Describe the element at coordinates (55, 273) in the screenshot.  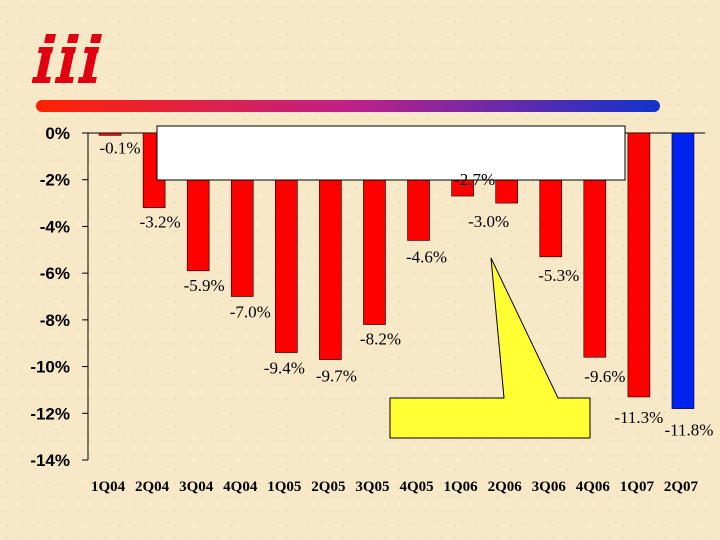
I see `y-tick-label: -6%` at that location.